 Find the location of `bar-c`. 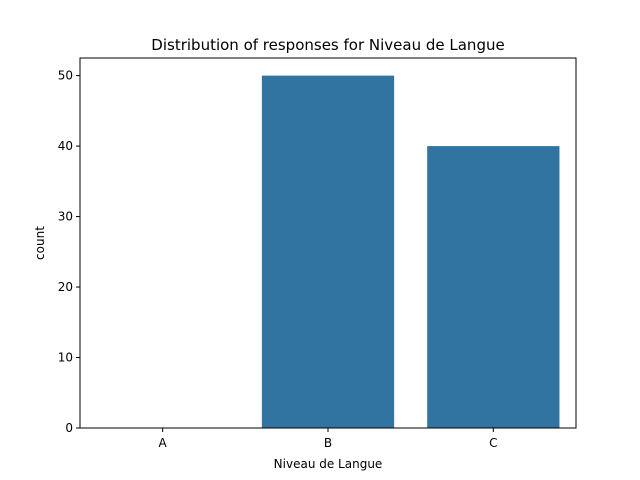

bar-c is located at coordinates (493, 287).